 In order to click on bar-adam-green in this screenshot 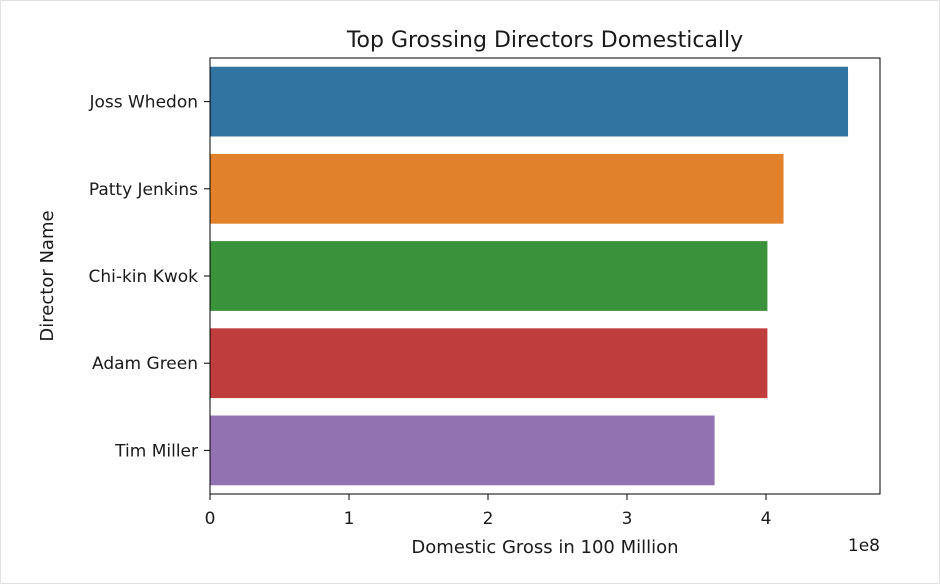, I will do `click(489, 363)`.